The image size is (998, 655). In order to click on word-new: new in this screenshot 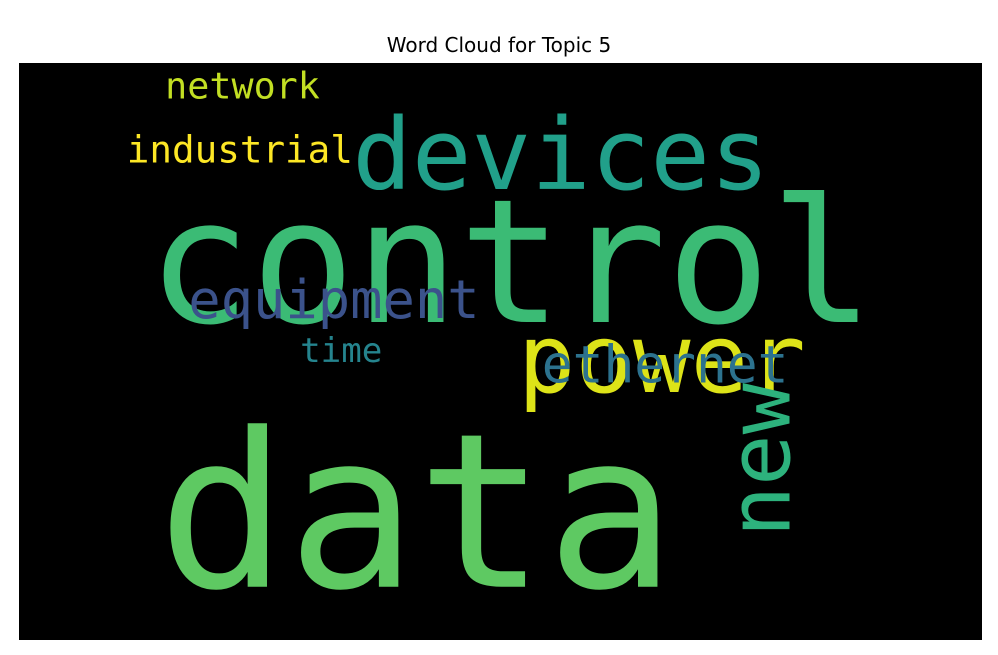, I will do `click(760, 459)`.